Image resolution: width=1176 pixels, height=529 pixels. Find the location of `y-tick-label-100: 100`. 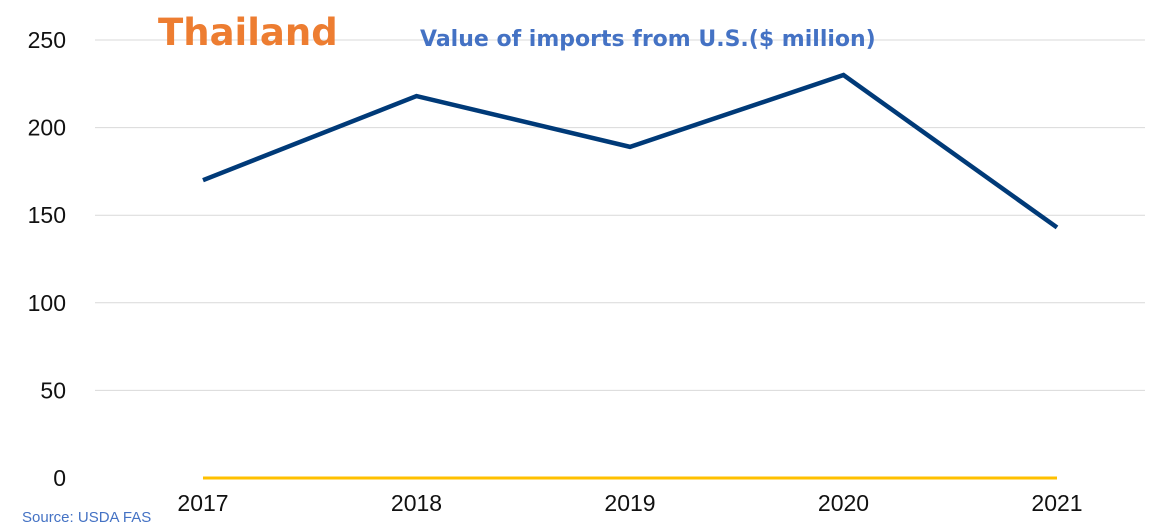

y-tick-label-100: 100 is located at coordinates (47, 303).